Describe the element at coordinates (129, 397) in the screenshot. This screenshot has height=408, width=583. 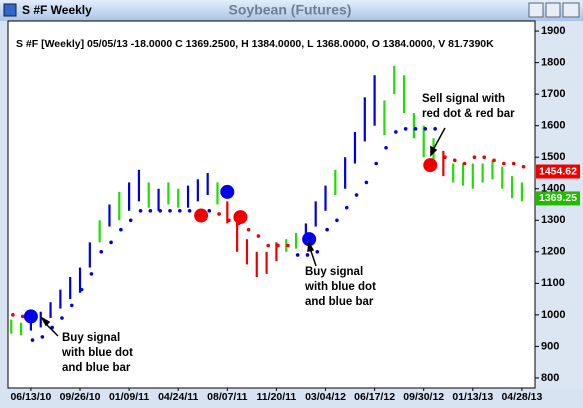
I see `x-tick-label: 01/09/11` at that location.